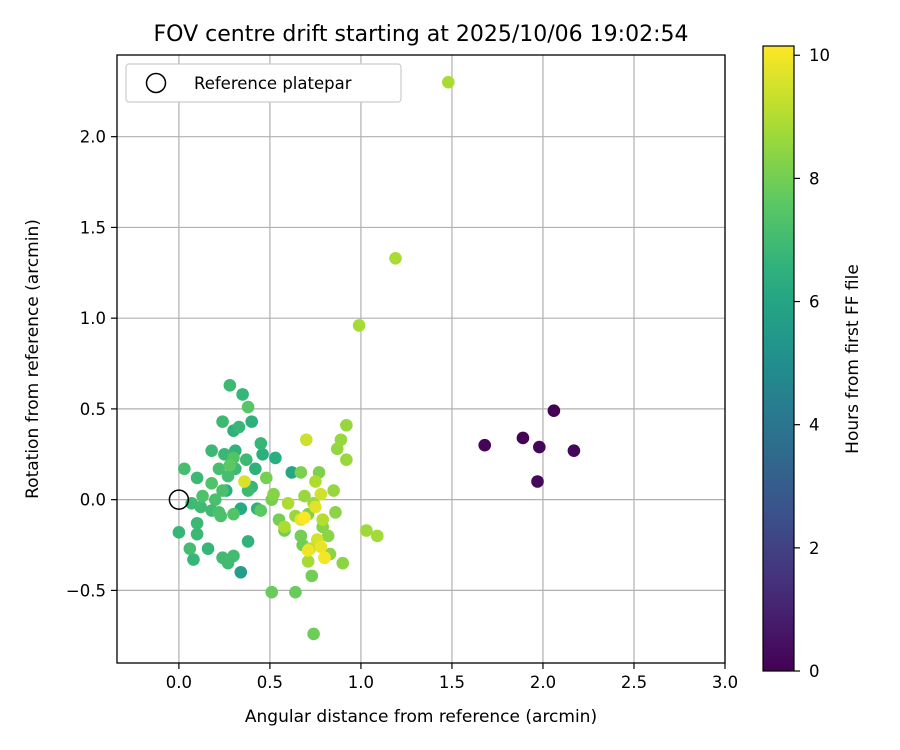 This screenshot has width=900, height=750. I want to click on x-tick-label: 2.5, so click(634, 682).